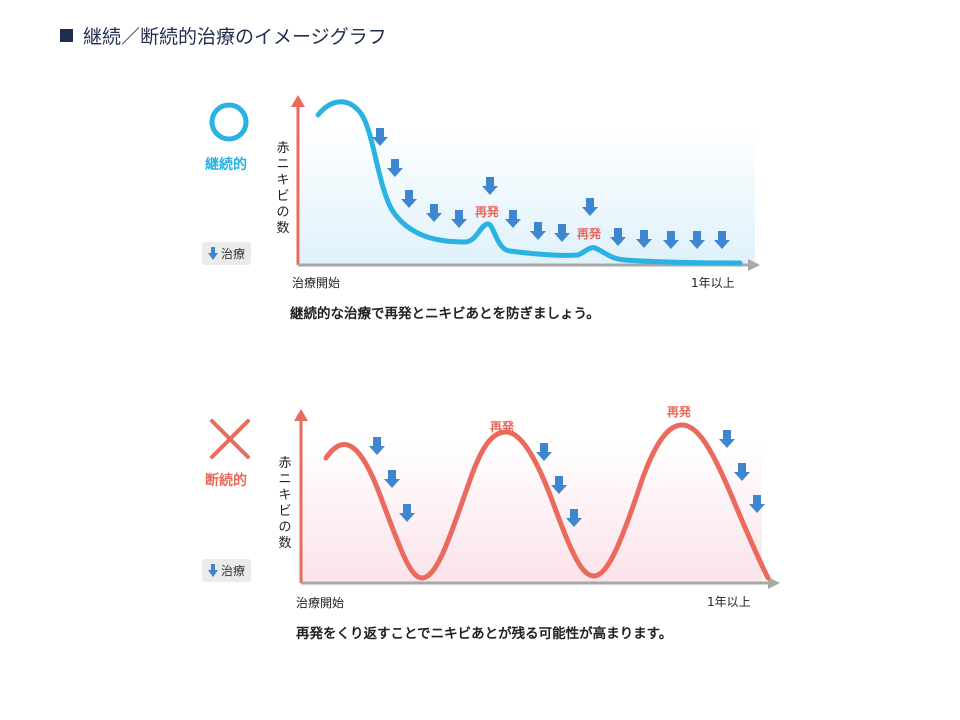 Image resolution: width=960 pixels, height=720 pixels. I want to click on page-title-text: 継続／断続的治療のイメージグラフ, so click(235, 37).